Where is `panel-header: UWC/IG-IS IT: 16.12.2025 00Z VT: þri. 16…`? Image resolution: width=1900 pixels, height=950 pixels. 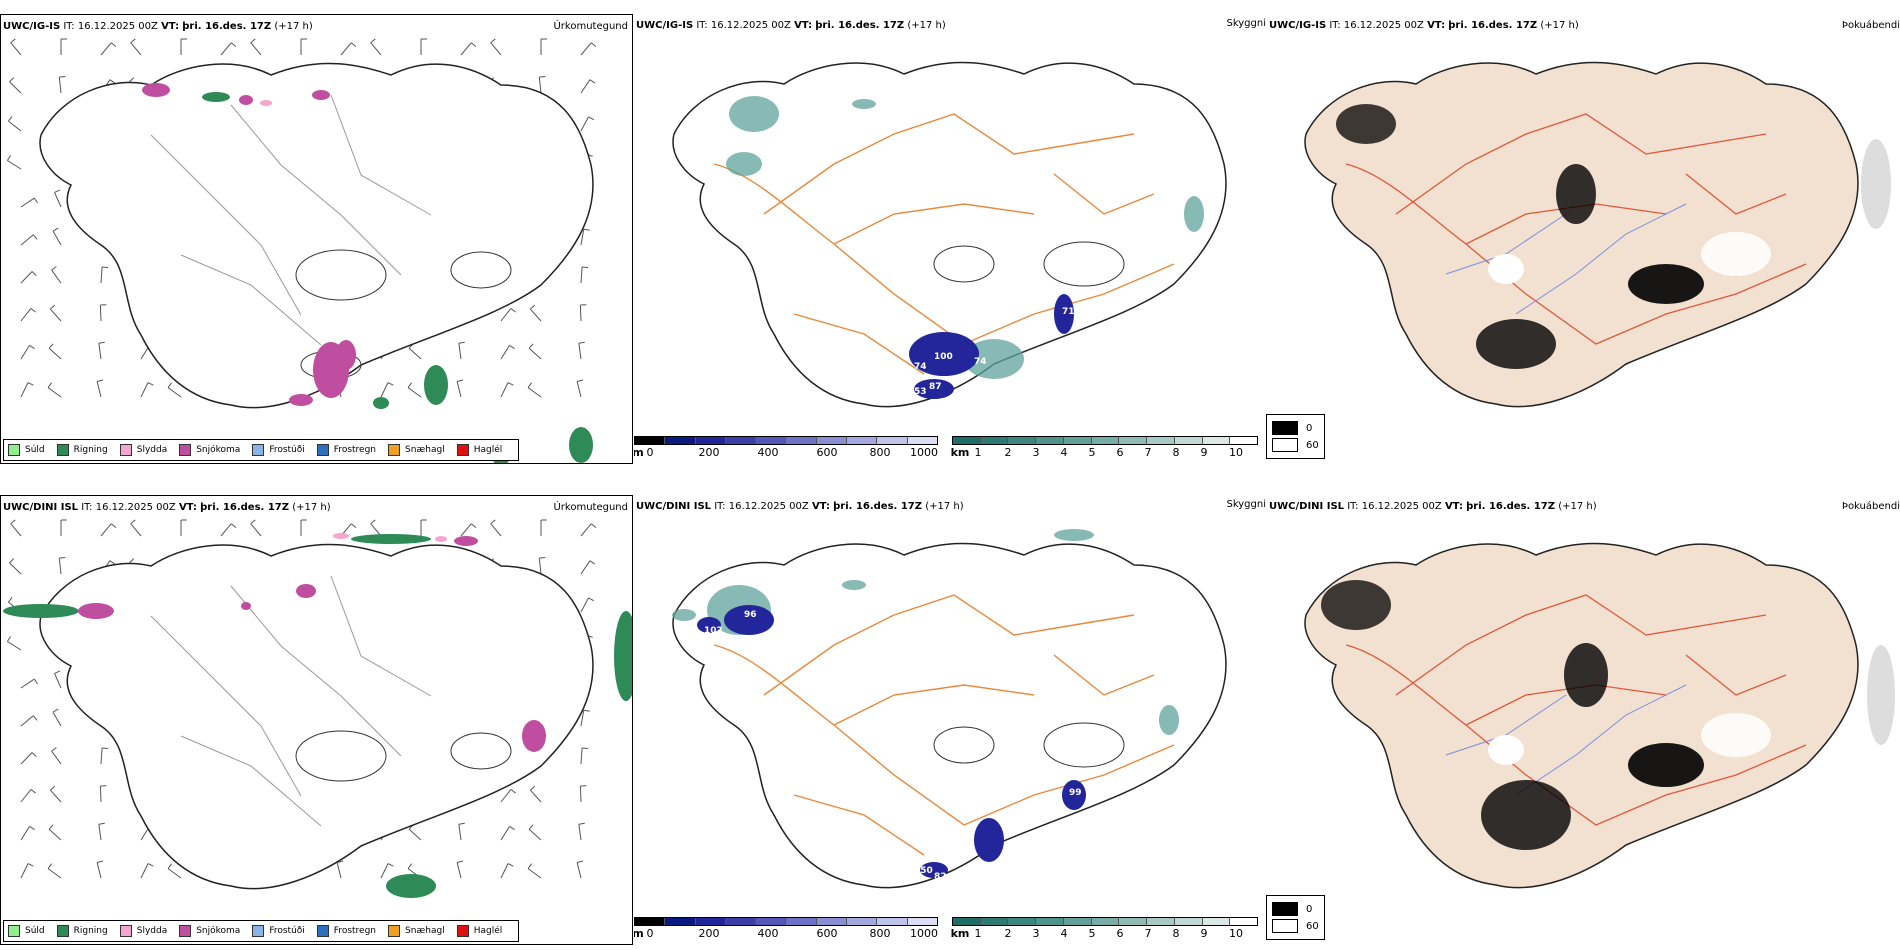 panel-header: UWC/IG-IS IT: 16.12.2025 00Z VT: þri. 16… is located at coordinates (158, 26).